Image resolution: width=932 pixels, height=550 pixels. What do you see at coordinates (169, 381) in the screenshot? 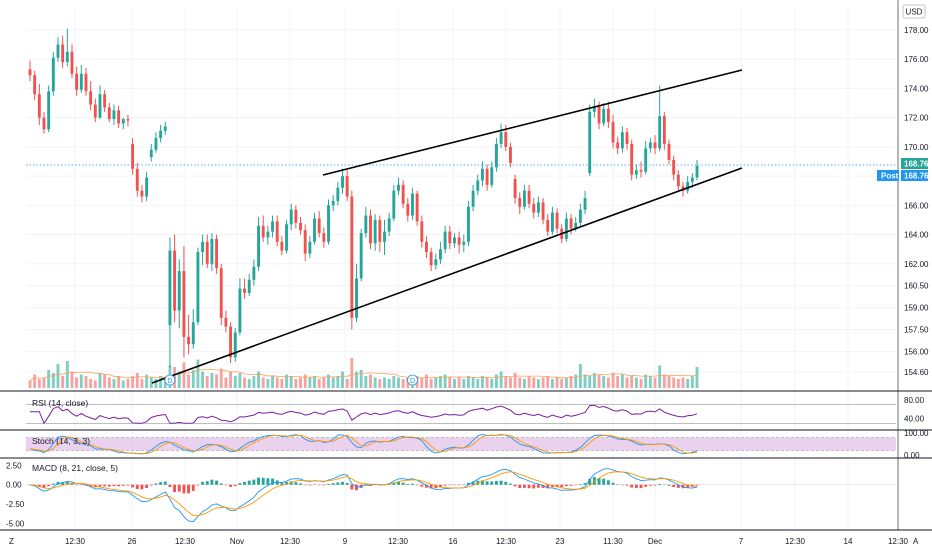
I see `marker-label: D` at bounding box center [169, 381].